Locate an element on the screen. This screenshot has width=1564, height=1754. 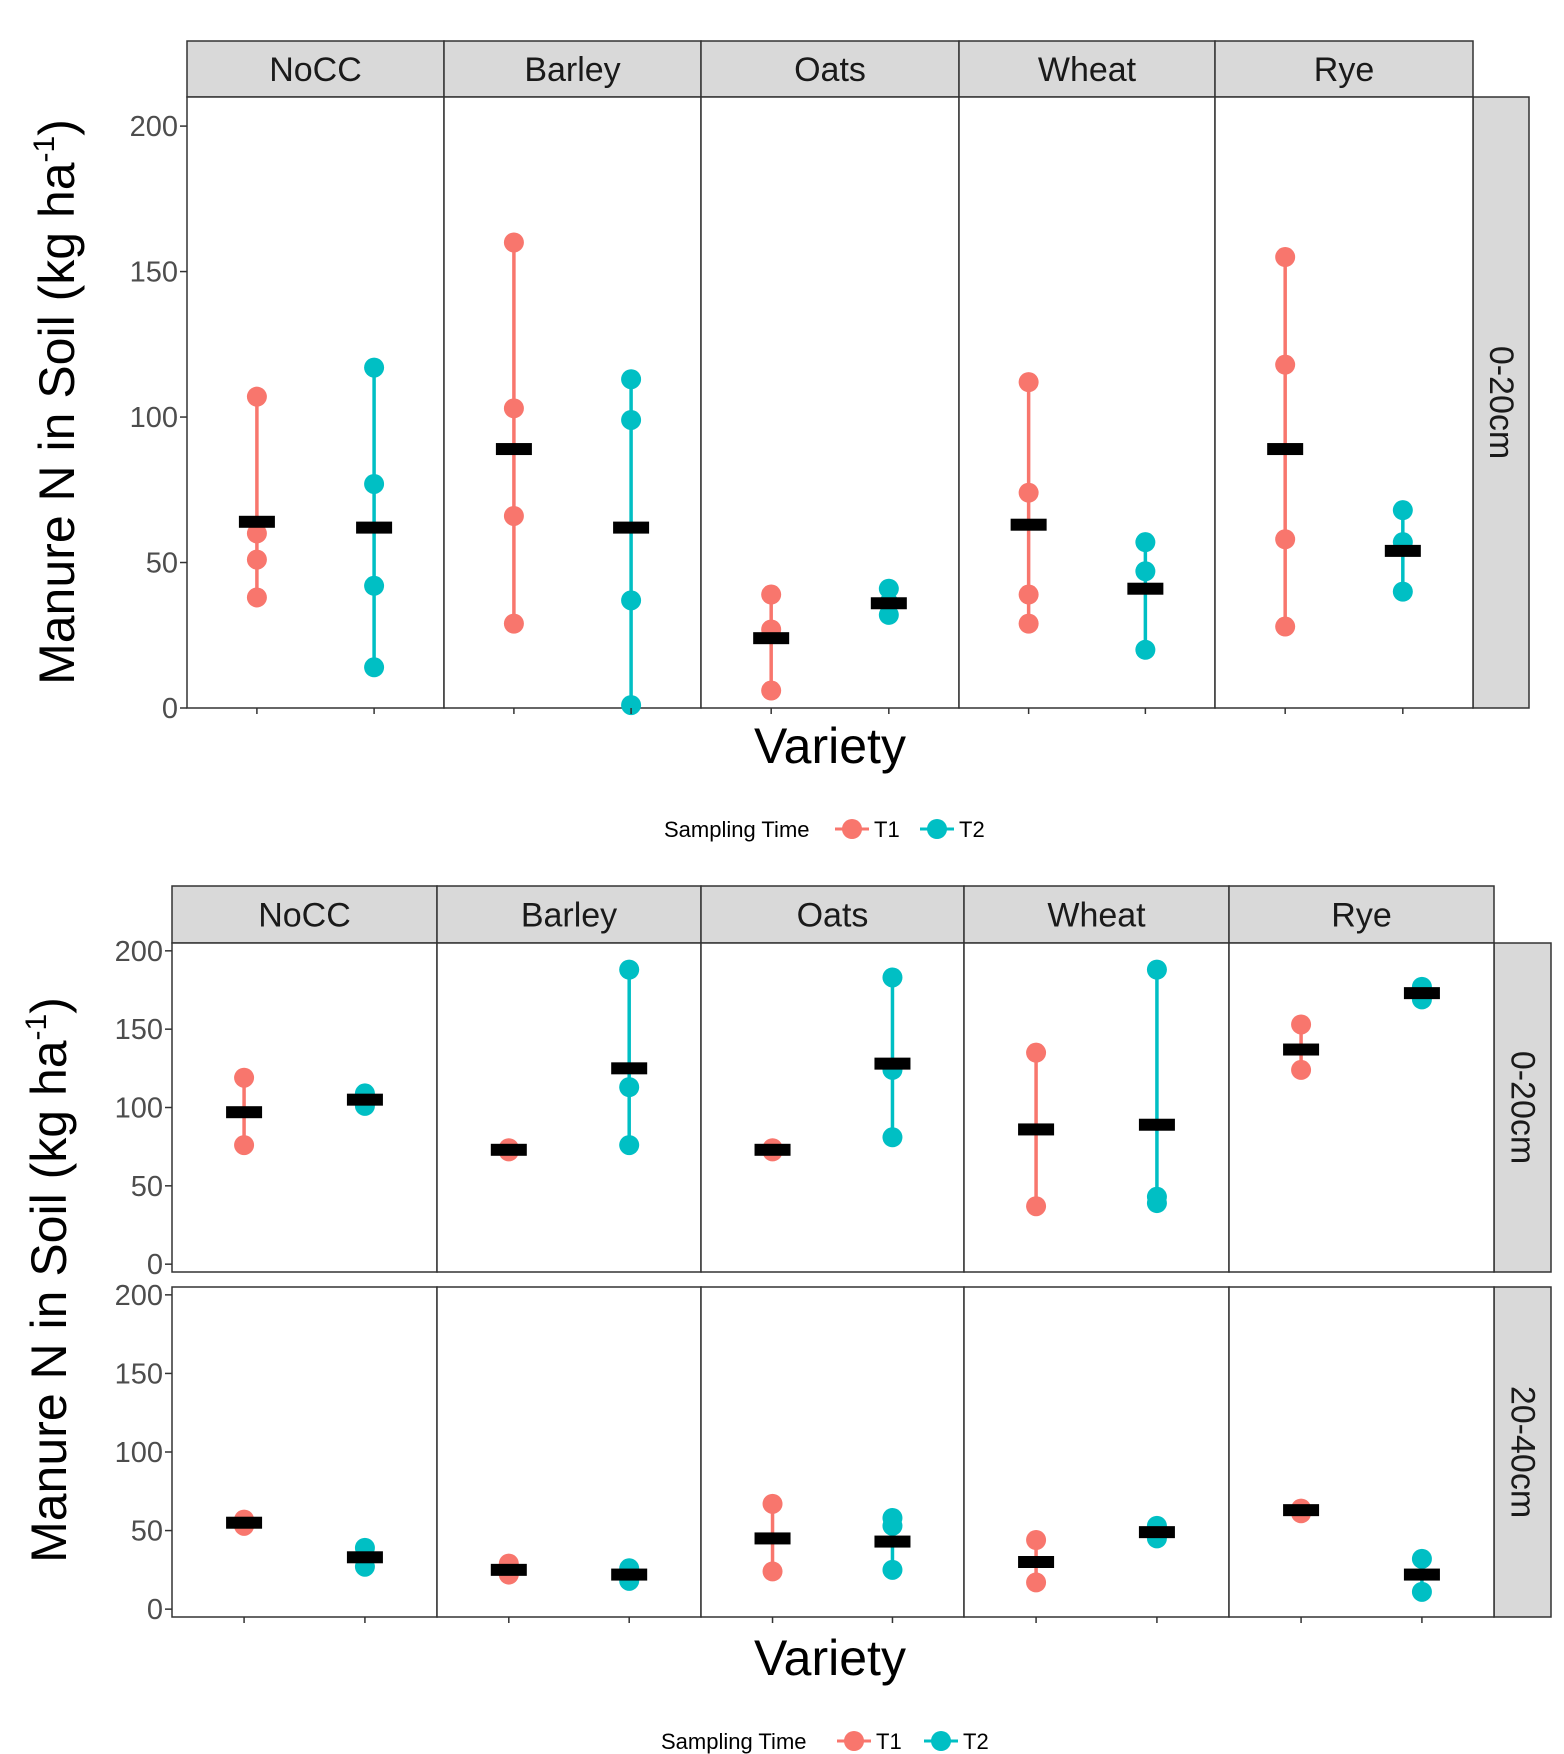
chart-2-ytick-label-r1-2: 100 is located at coordinates (139, 1453).